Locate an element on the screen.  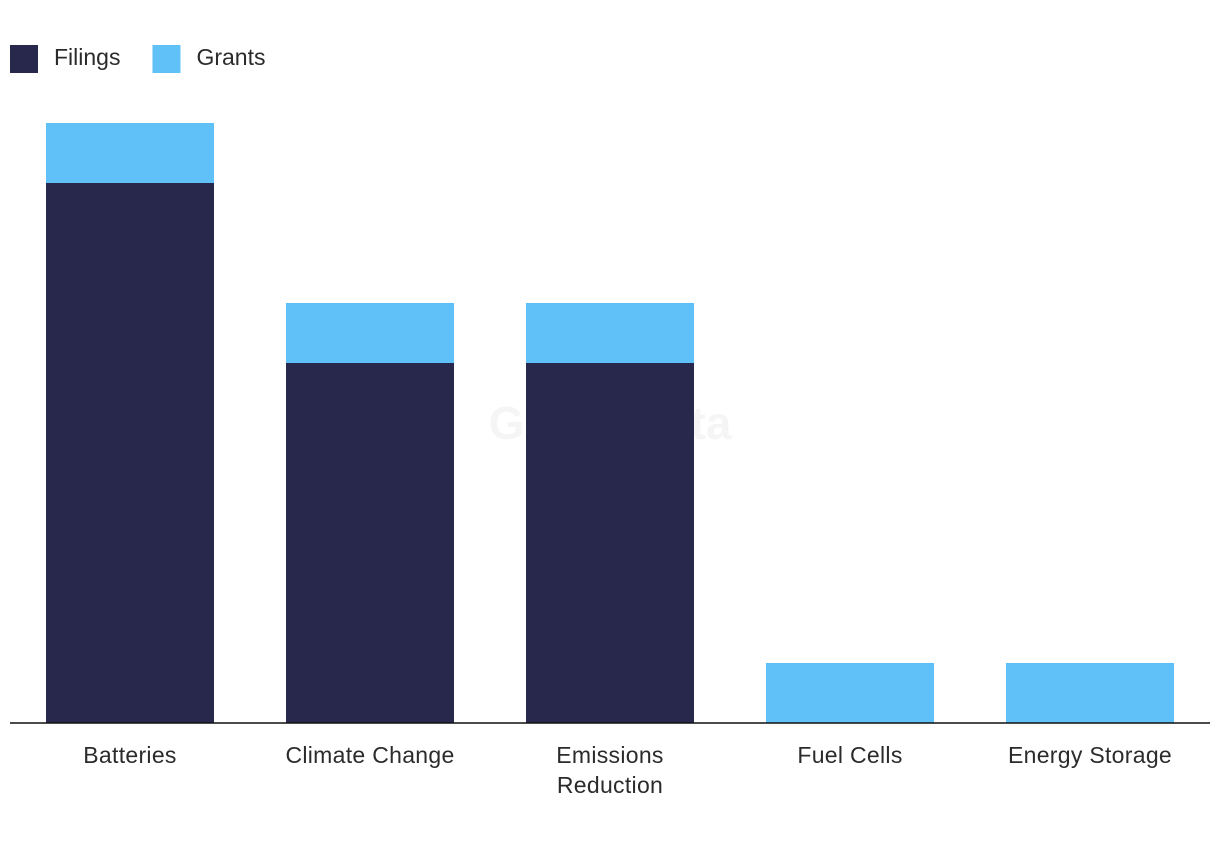
x-tick-label: Emissions Reduction is located at coordinates (610, 770).